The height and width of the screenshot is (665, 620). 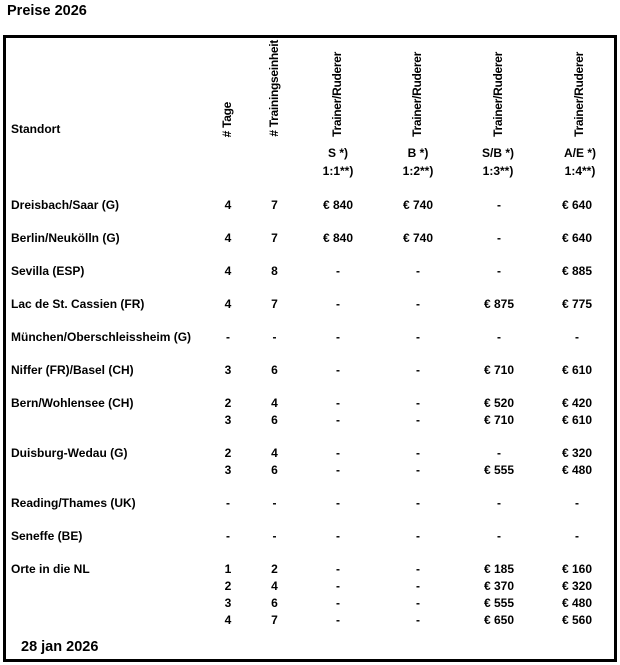 What do you see at coordinates (310, 172) in the screenshot?
I see `factor-subheader-row: 1:1**) 1:2**) 1:3**) 1:4**)` at bounding box center [310, 172].